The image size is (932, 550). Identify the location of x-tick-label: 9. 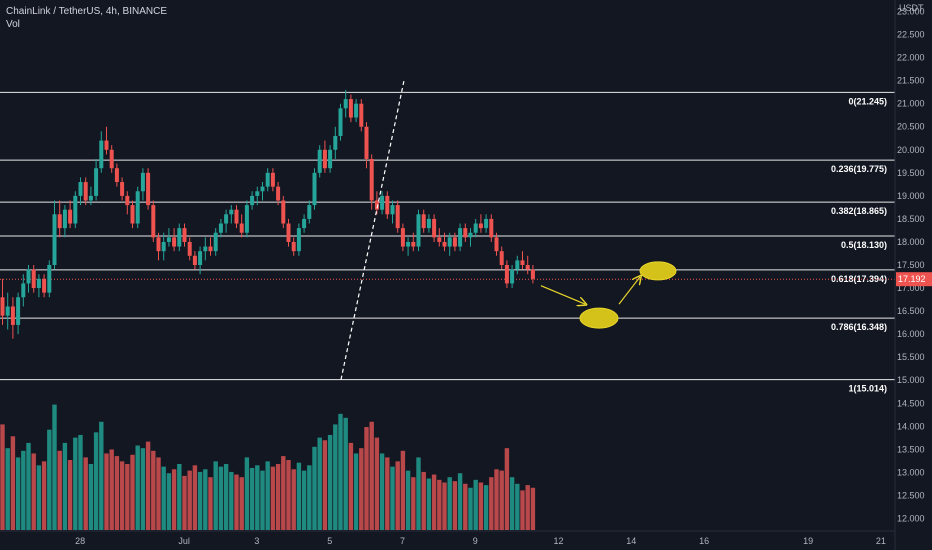
(475, 541).